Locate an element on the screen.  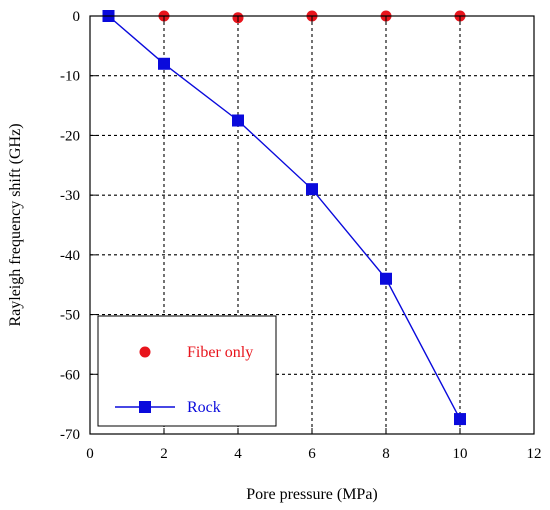
legend-label: Fiber only is located at coordinates (220, 352).